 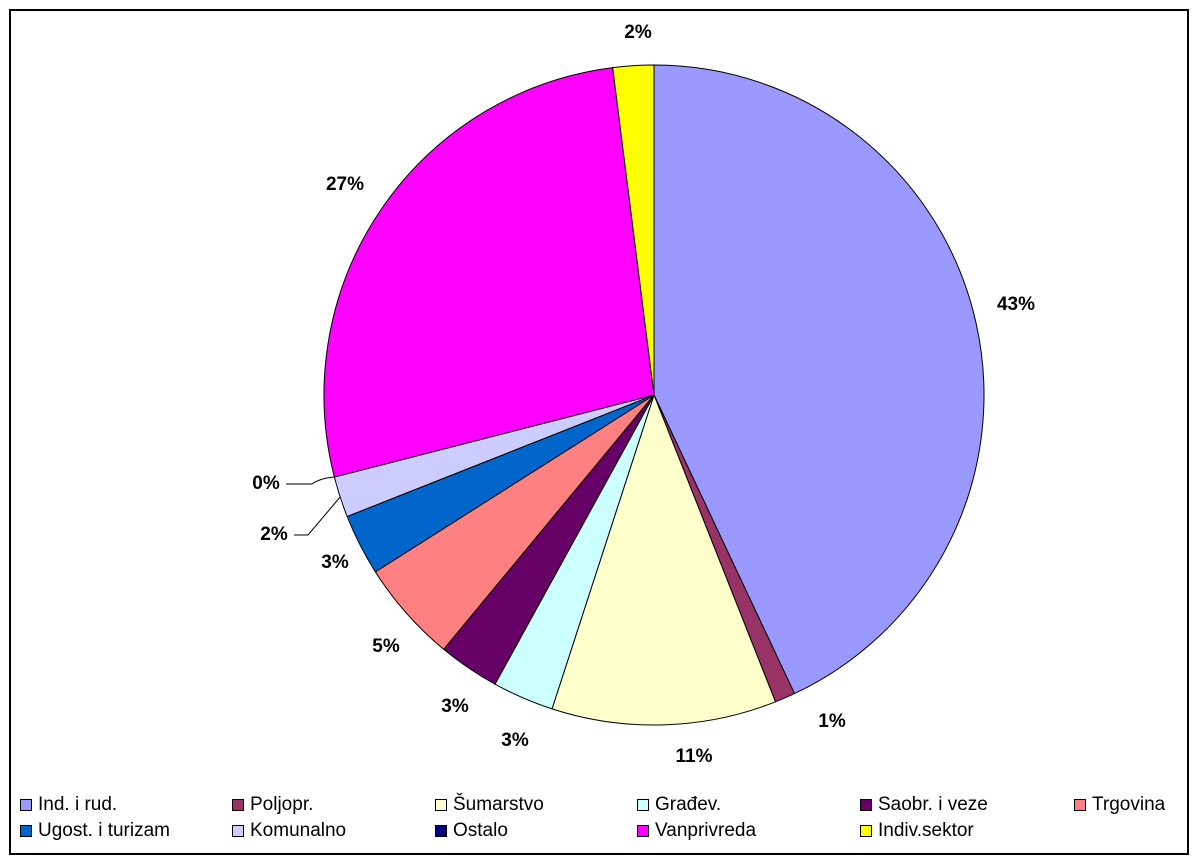 I want to click on legend-item: Ind. i rud., so click(x=68, y=805).